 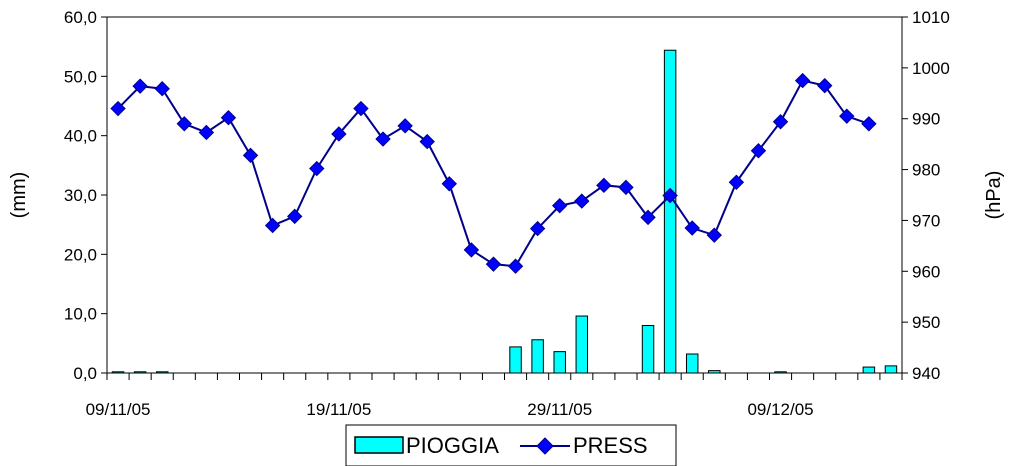 I want to click on y-right-tick-label: 970, so click(x=926, y=220).